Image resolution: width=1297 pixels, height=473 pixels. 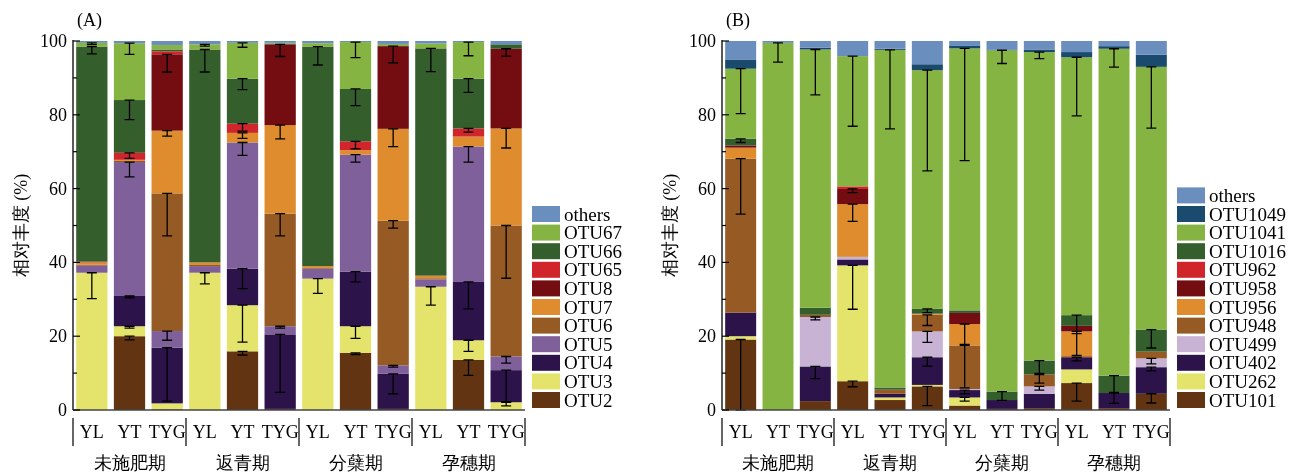 What do you see at coordinates (1243, 400) in the screenshot?
I see `legend-label: OTU101` at bounding box center [1243, 400].